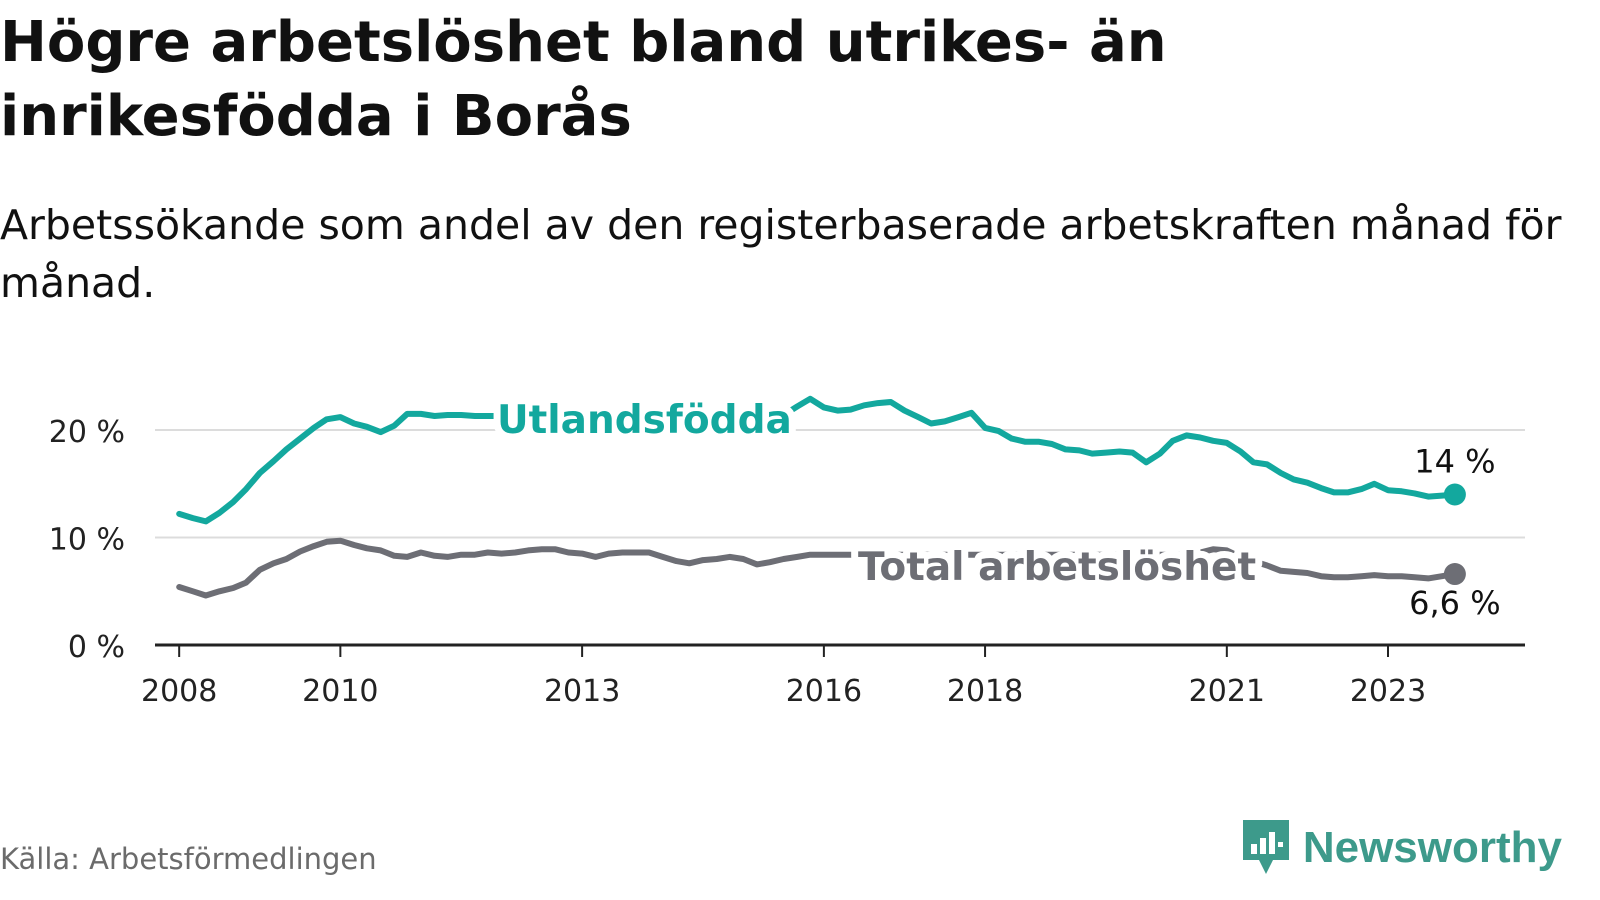  I want to click on y-tick-label: 0 %, so click(96, 647).